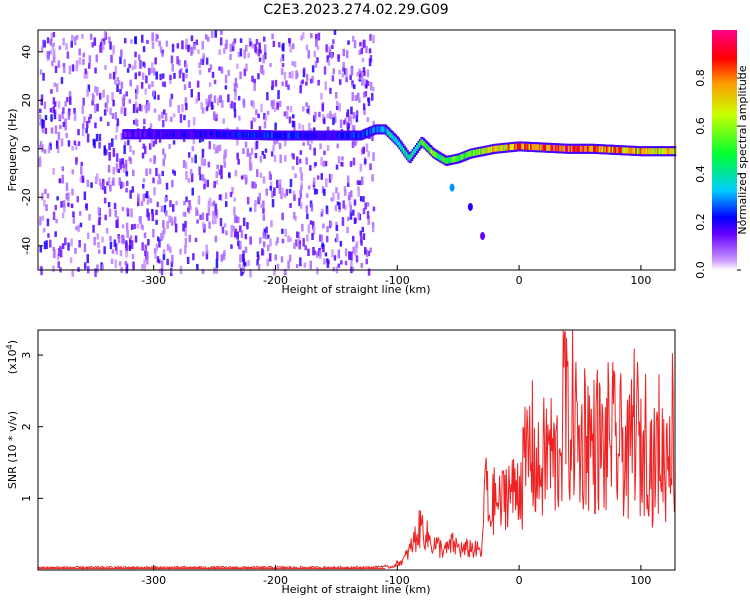 Image resolution: width=750 pixels, height=600 pixels. I want to click on figure-title: C2E3.2023.274.02.29.G09, so click(355, 10).